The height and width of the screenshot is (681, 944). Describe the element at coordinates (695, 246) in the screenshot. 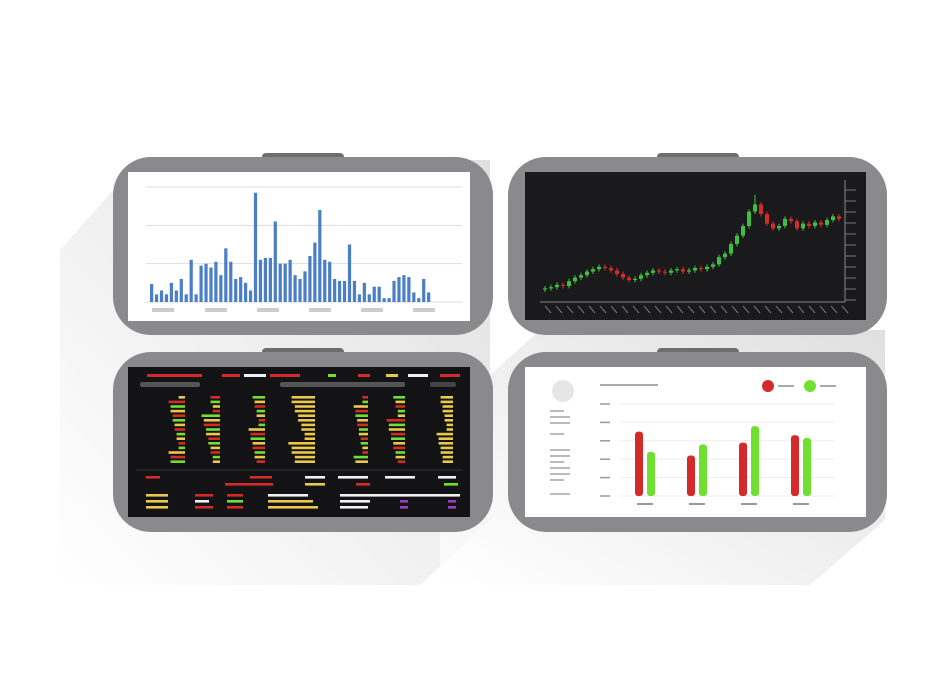

I see `screen` at that location.